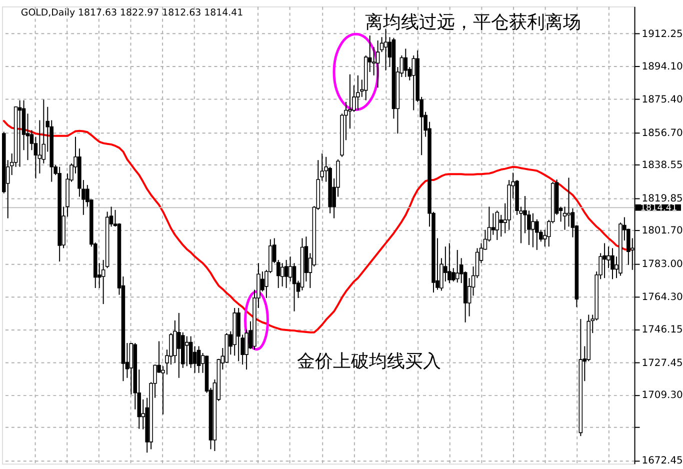  What do you see at coordinates (662, 330) in the screenshot?
I see `y-tick-label: 1746.15` at bounding box center [662, 330].